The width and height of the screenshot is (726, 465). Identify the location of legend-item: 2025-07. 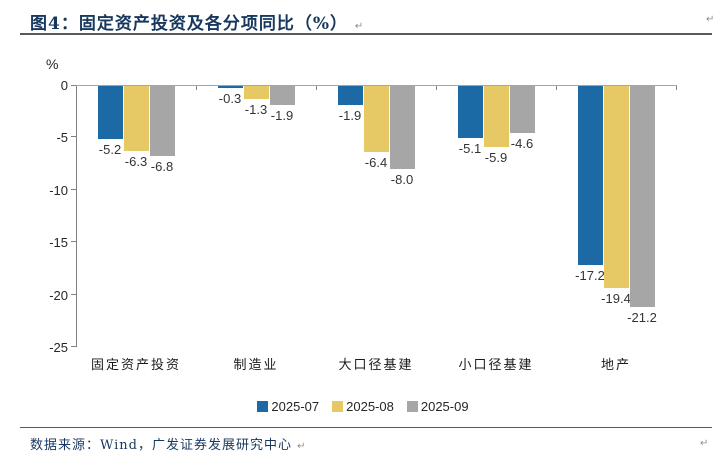
(288, 406).